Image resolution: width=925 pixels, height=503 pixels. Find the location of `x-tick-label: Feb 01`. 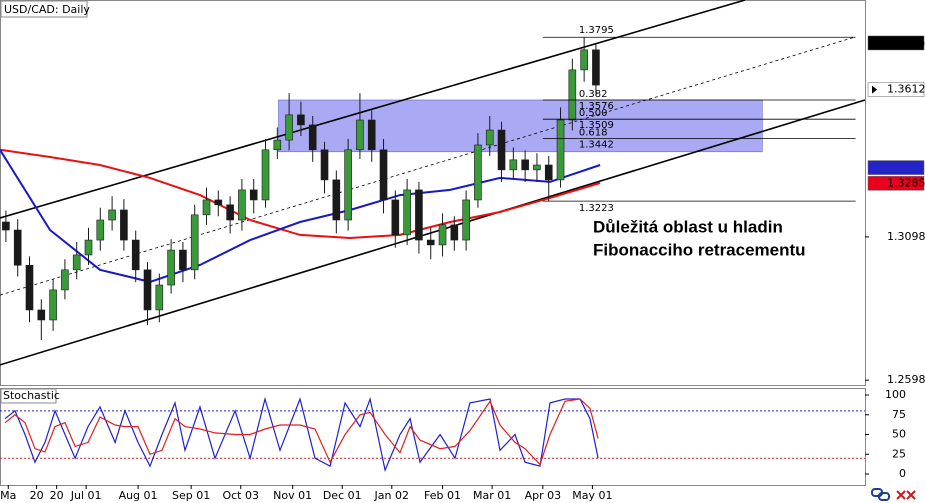

x-tick-label: Feb 01 is located at coordinates (442, 495).